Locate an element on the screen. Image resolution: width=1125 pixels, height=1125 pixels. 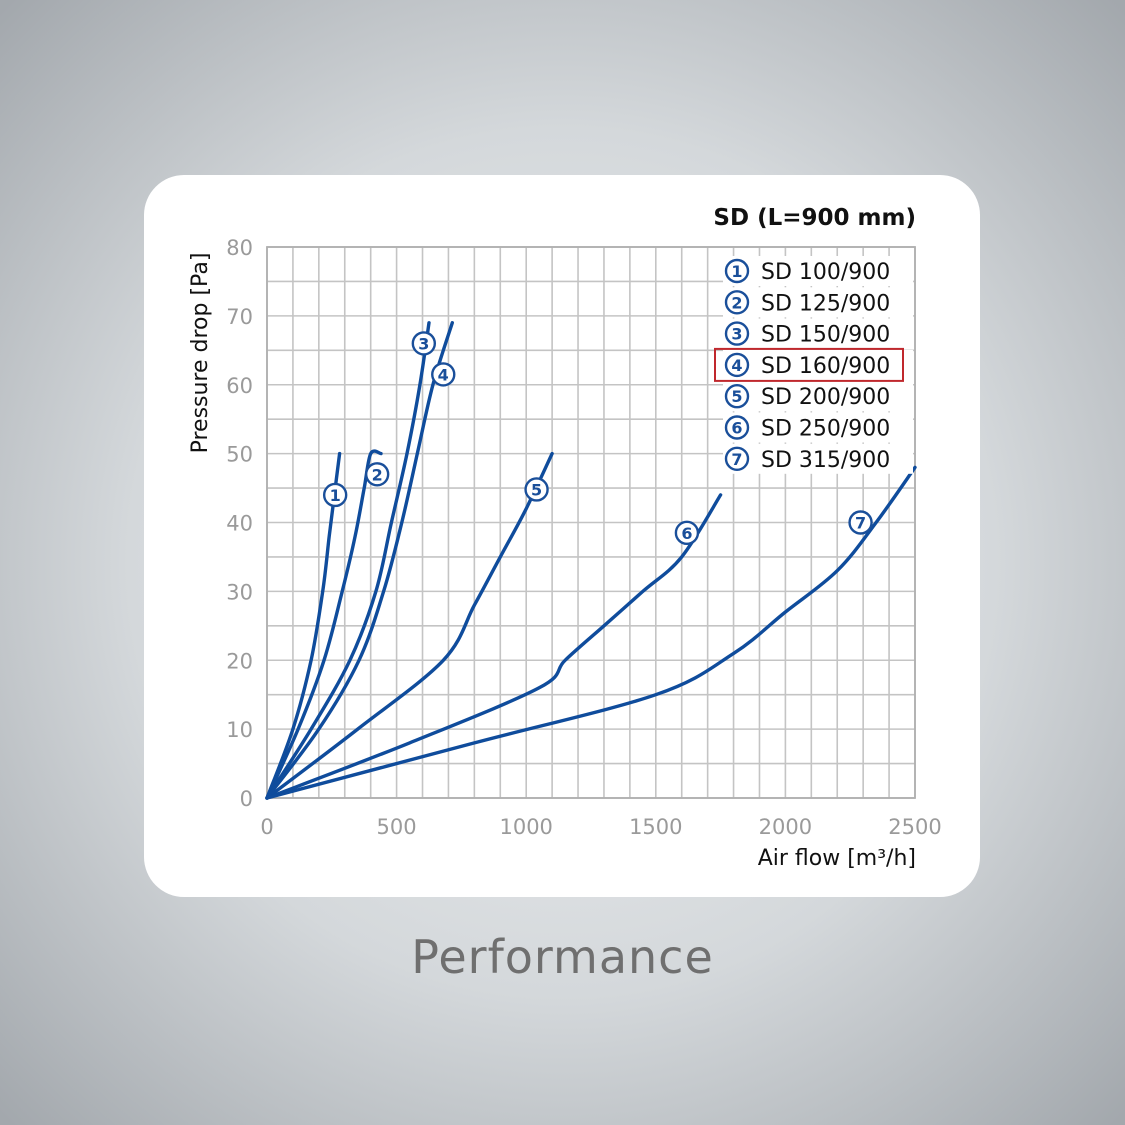
x-tick-label: 500 is located at coordinates (397, 827).